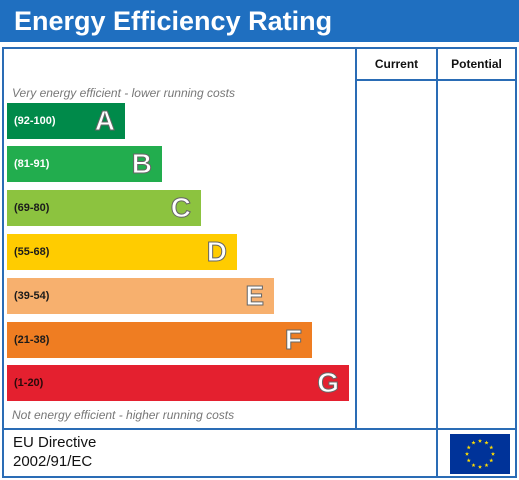 The width and height of the screenshot is (519, 480). I want to click on header-divider, so click(435, 80).